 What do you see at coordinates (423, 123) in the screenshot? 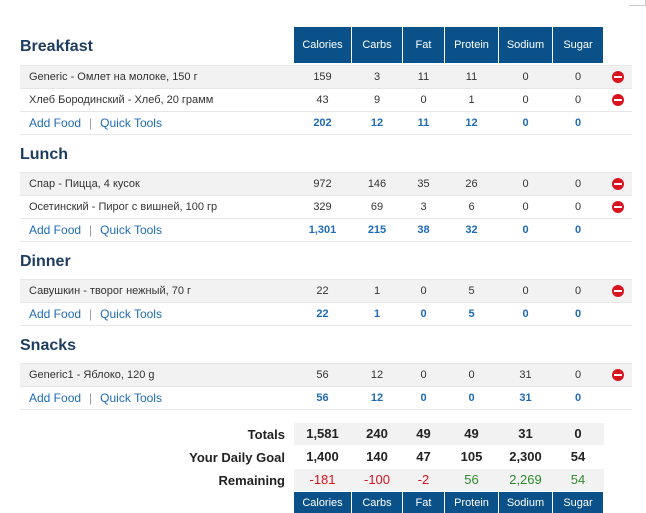
I see `meal-total-fat: 11` at bounding box center [423, 123].